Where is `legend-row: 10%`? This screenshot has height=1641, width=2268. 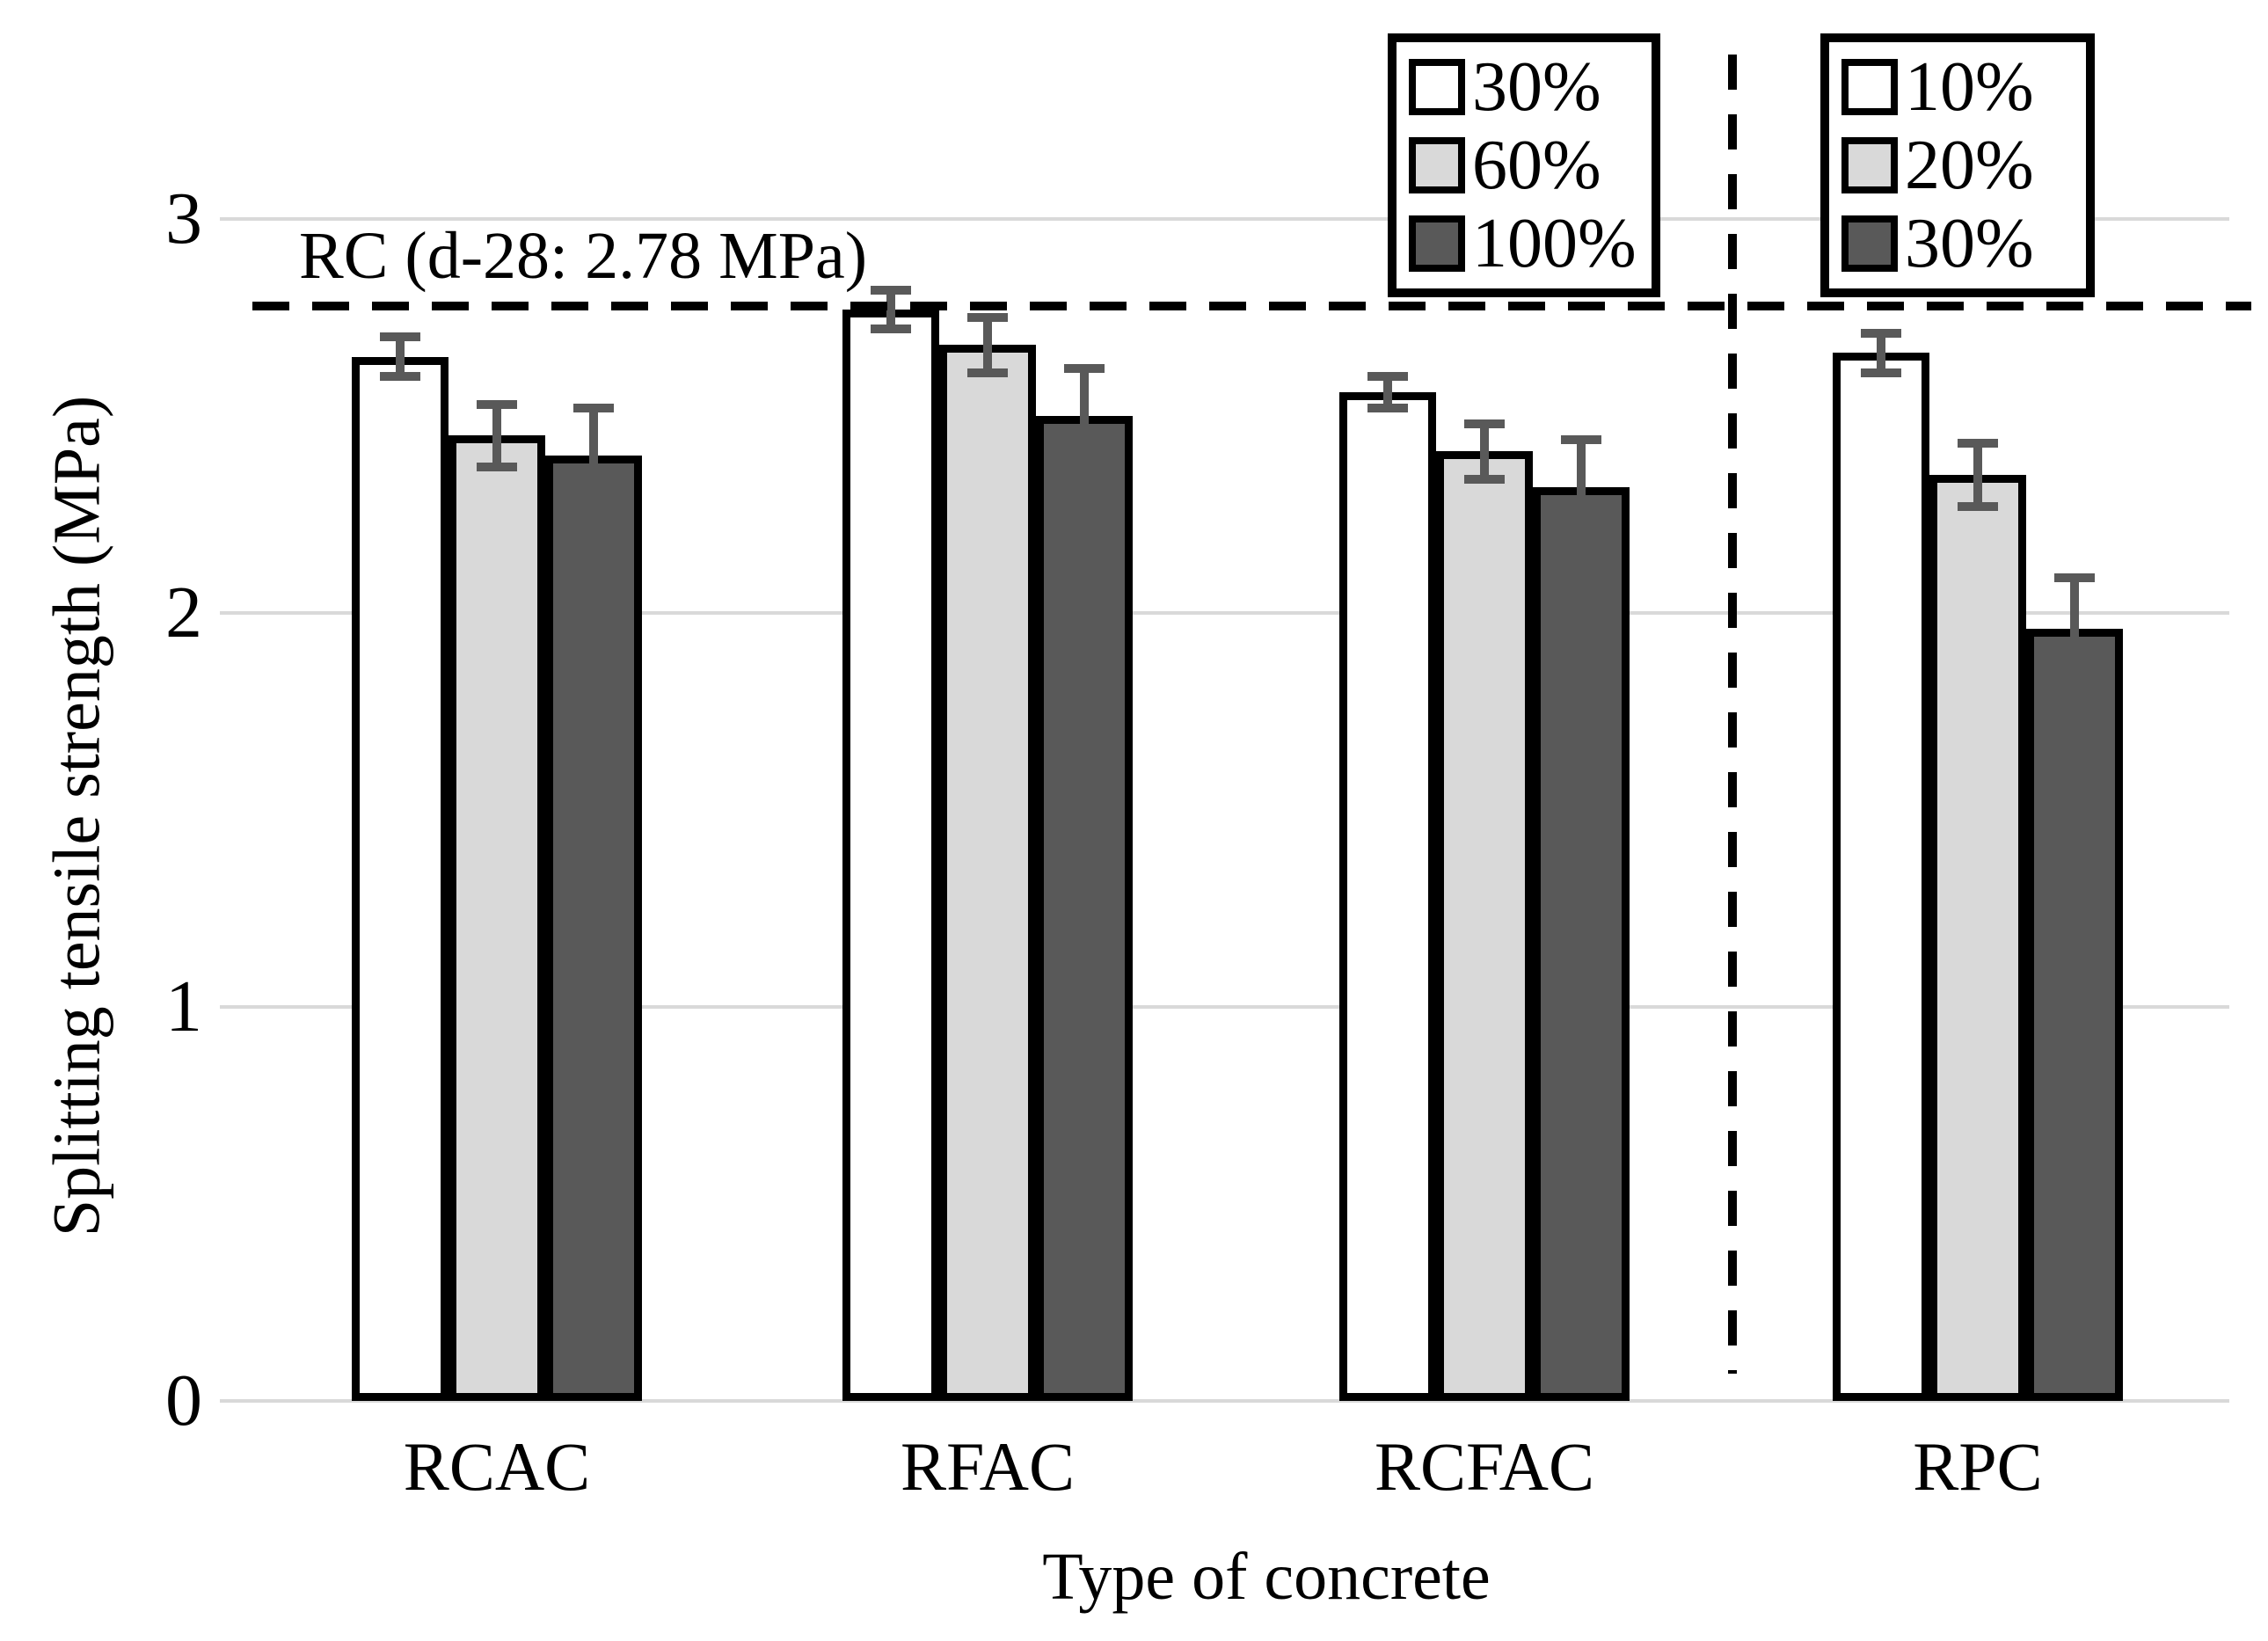
legend-row: 10% is located at coordinates (1958, 87).